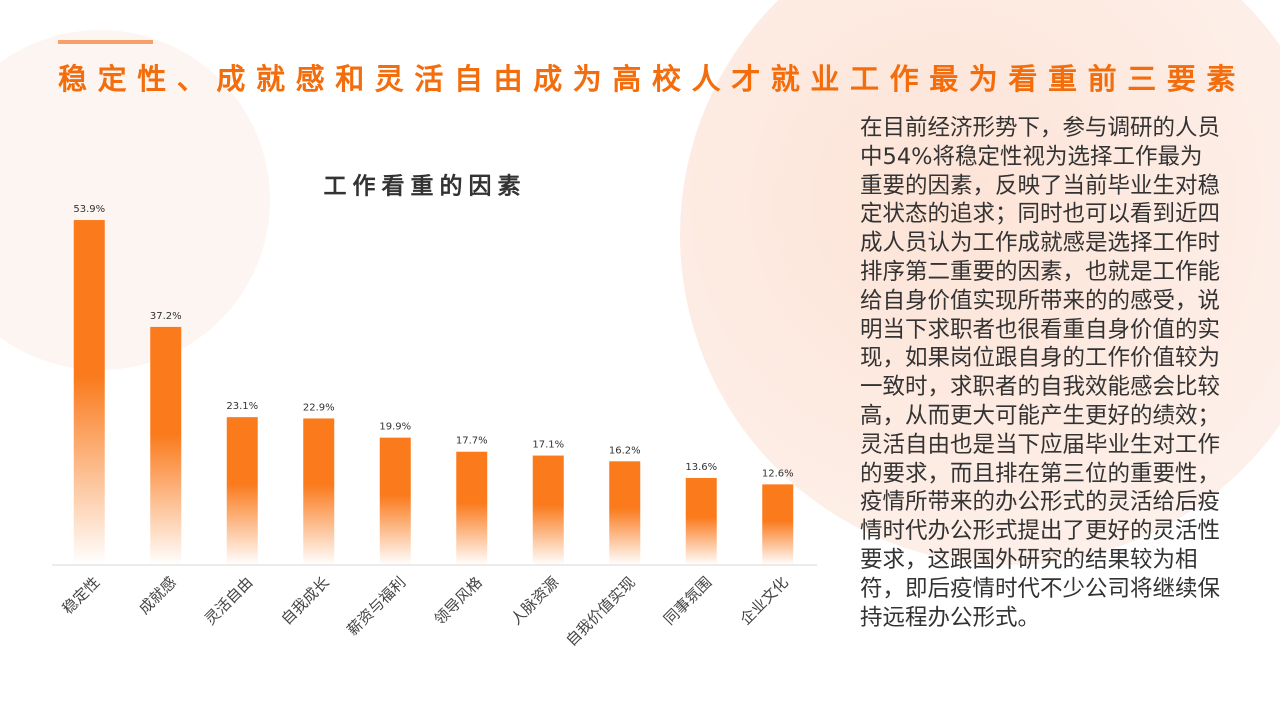  Describe the element at coordinates (472, 441) in the screenshot. I see `value-label: 17.7%` at that location.